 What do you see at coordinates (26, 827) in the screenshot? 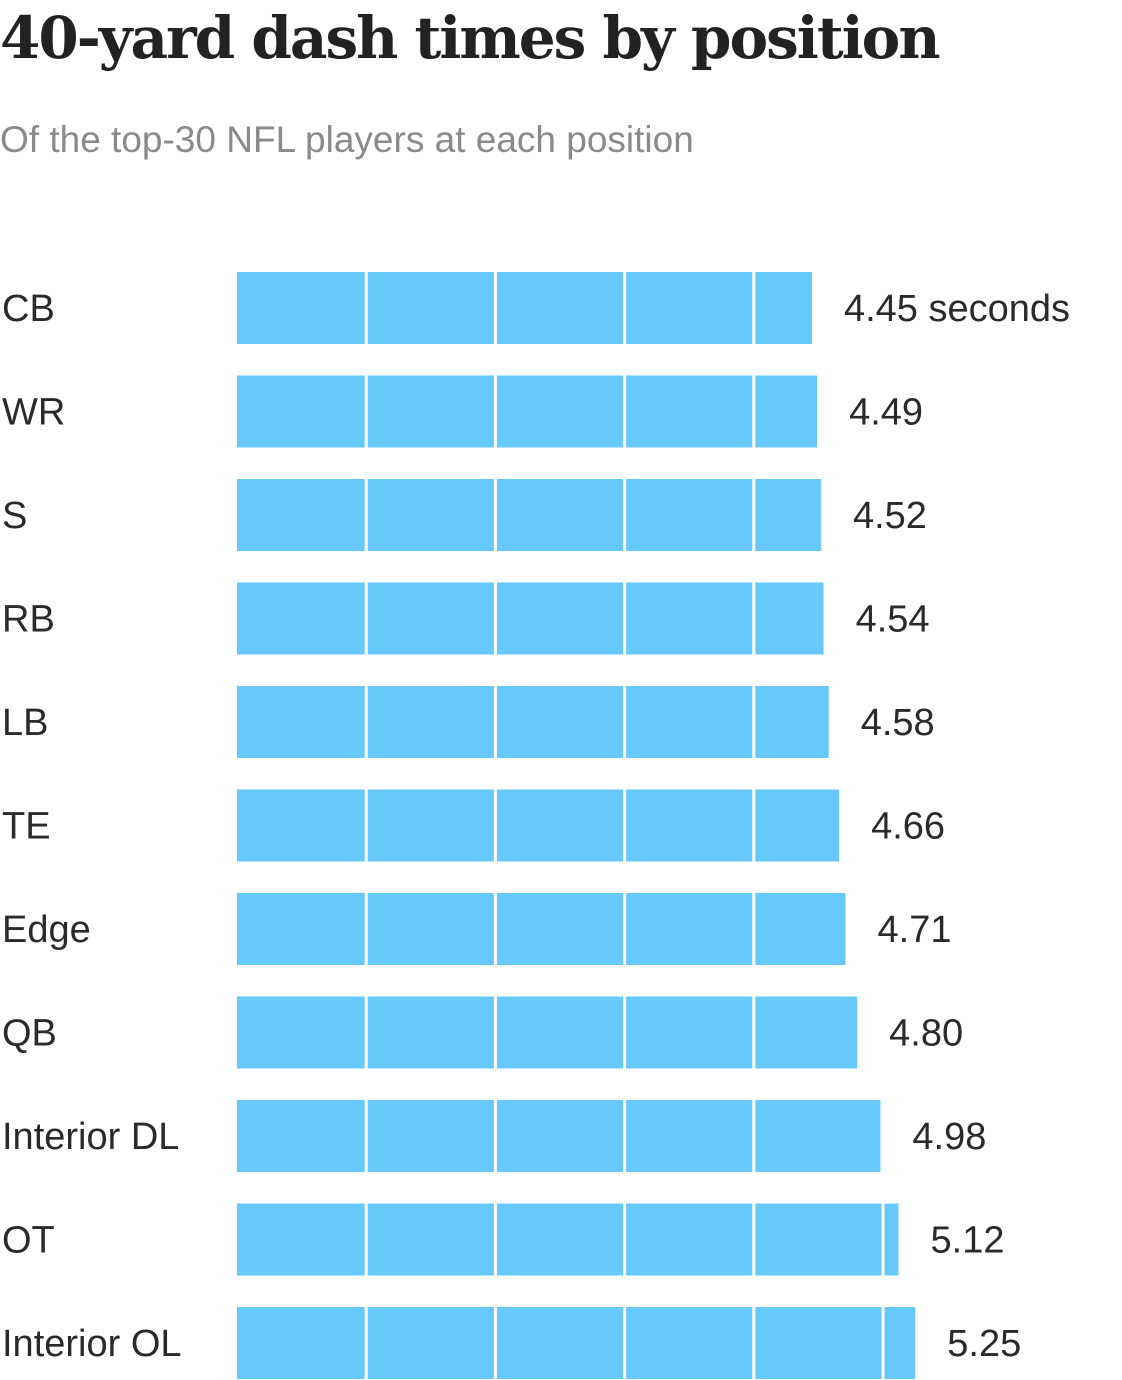
I see `category-label: TE` at bounding box center [26, 827].